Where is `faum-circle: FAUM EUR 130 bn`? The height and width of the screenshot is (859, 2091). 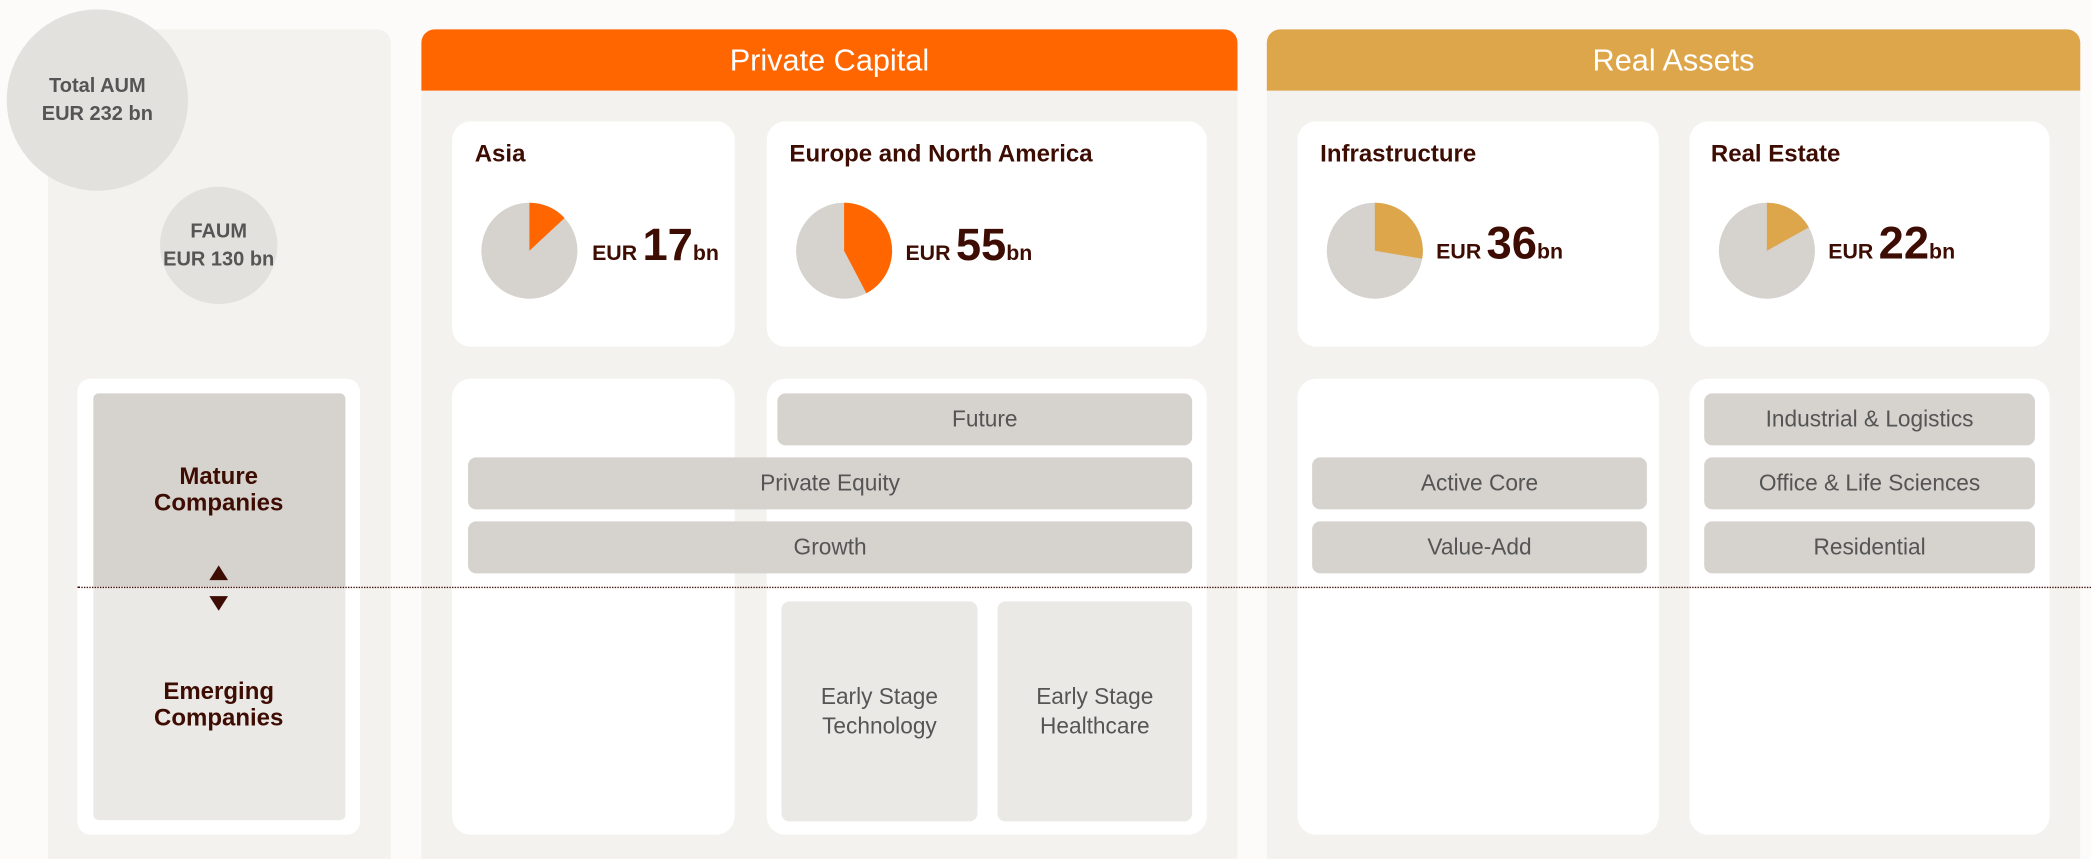 faum-circle: FAUM EUR 130 bn is located at coordinates (219, 245).